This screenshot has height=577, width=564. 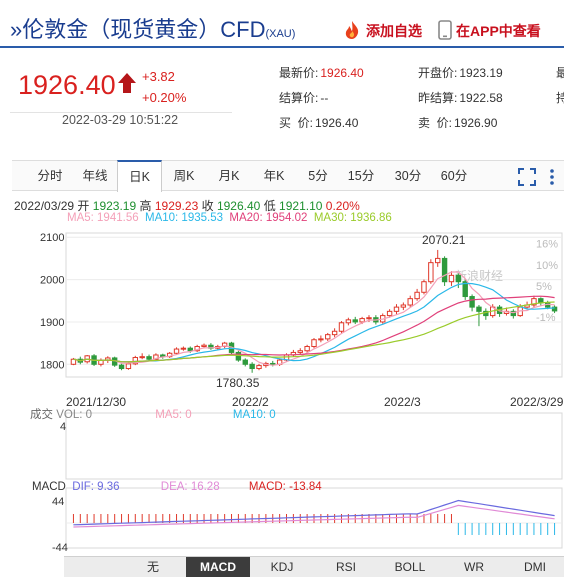 I want to click on dea-legend: DEA: 16.28, so click(x=190, y=487).